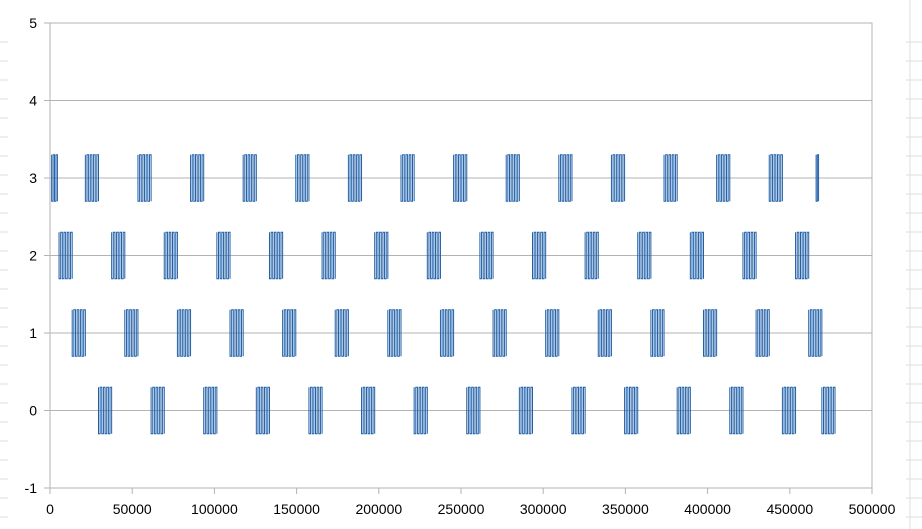 The image size is (922, 529). What do you see at coordinates (543, 509) in the screenshot?
I see `x-tick-label: 300000` at bounding box center [543, 509].